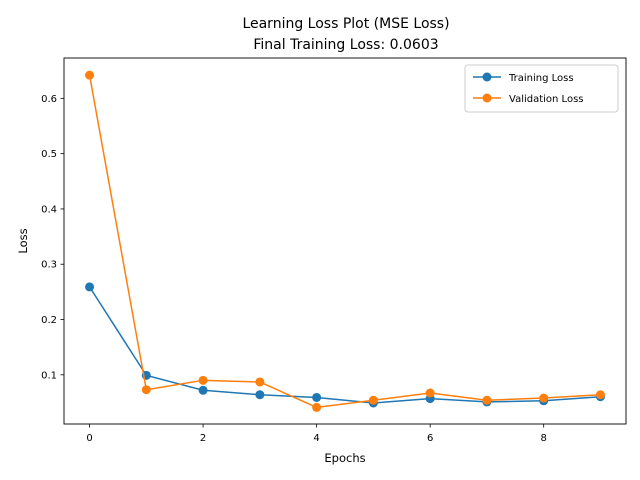  Describe the element at coordinates (49, 320) in the screenshot. I see `y-tick-label: 0.2` at that location.